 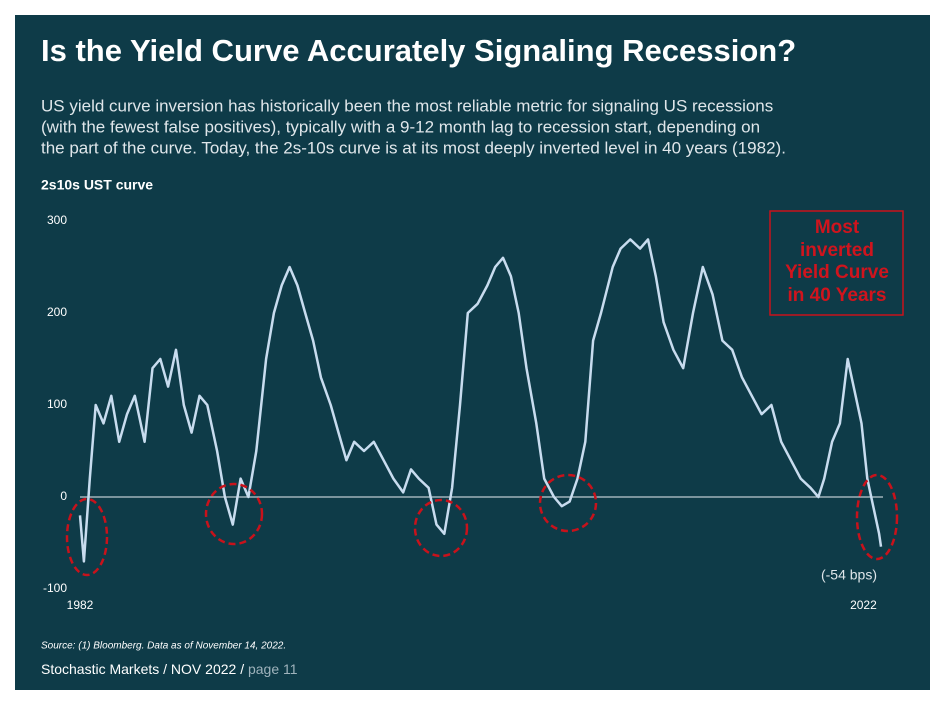 What do you see at coordinates (273, 669) in the screenshot?
I see `footer-page: page 11` at bounding box center [273, 669].